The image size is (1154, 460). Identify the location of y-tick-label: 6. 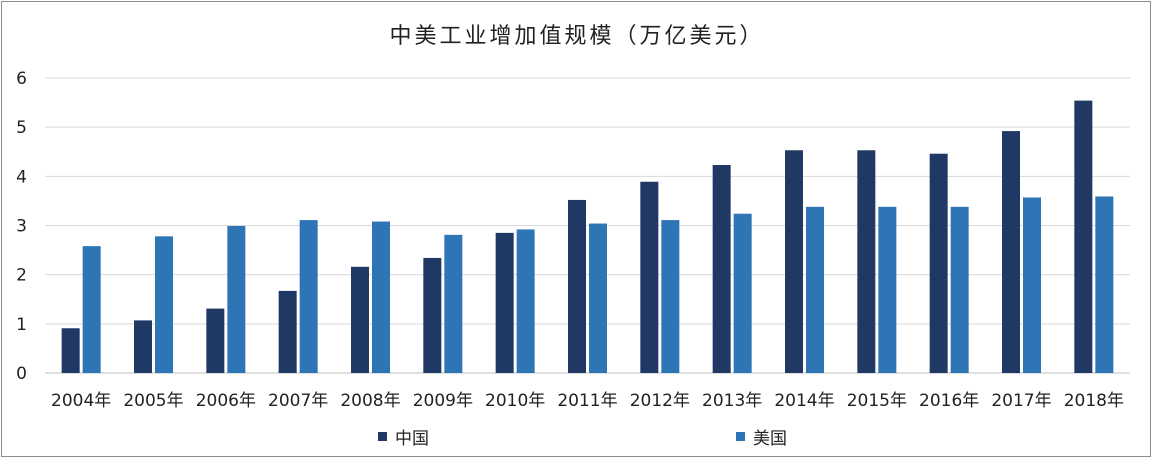
(21, 79).